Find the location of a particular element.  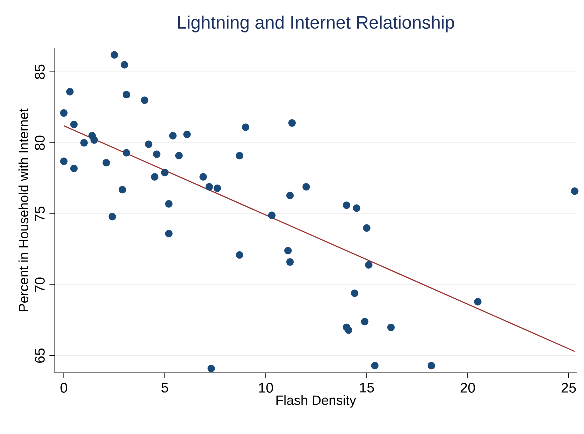

x-axis-title: Flash Density is located at coordinates (316, 401).